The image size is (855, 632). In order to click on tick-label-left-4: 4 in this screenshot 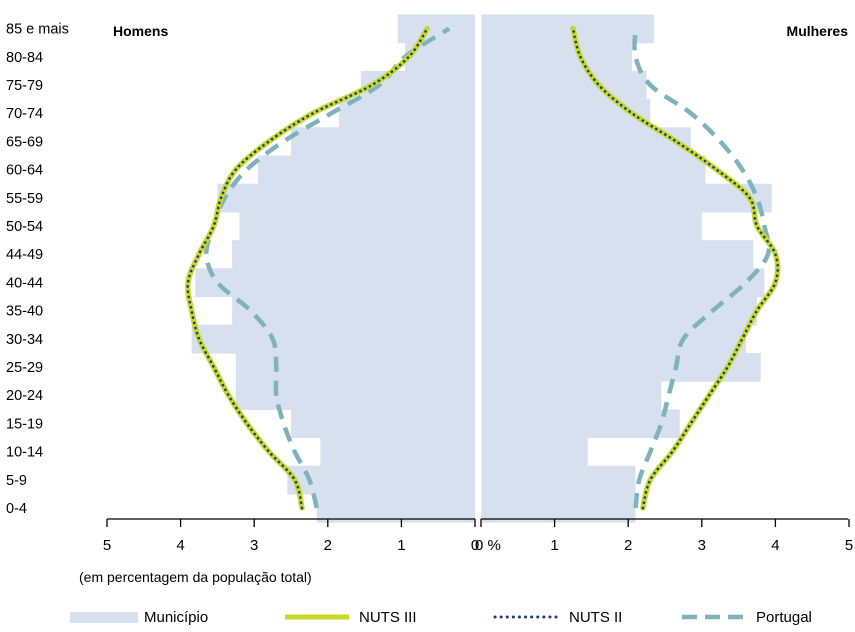, I will do `click(180, 545)`.